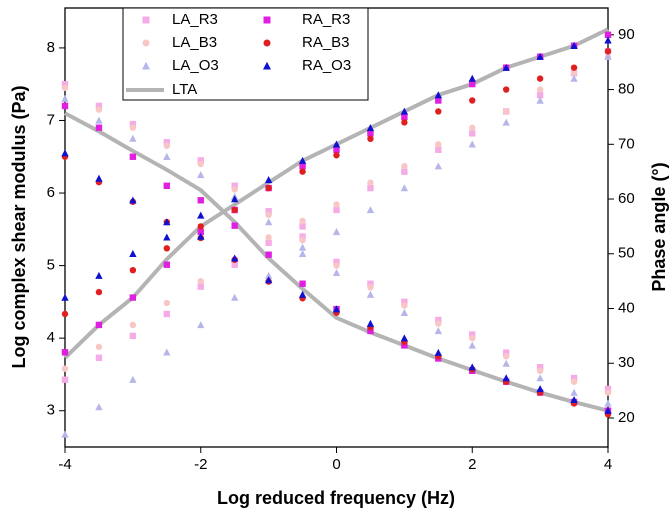 The height and width of the screenshot is (524, 672). I want to click on y-tick-label: 5, so click(51, 265).